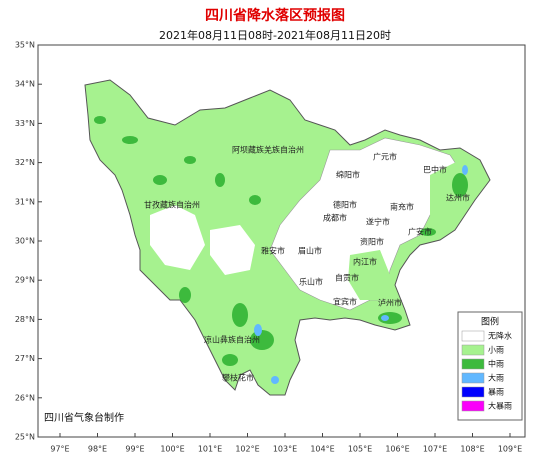  I want to click on lon-label: 99°E, so click(134, 449).